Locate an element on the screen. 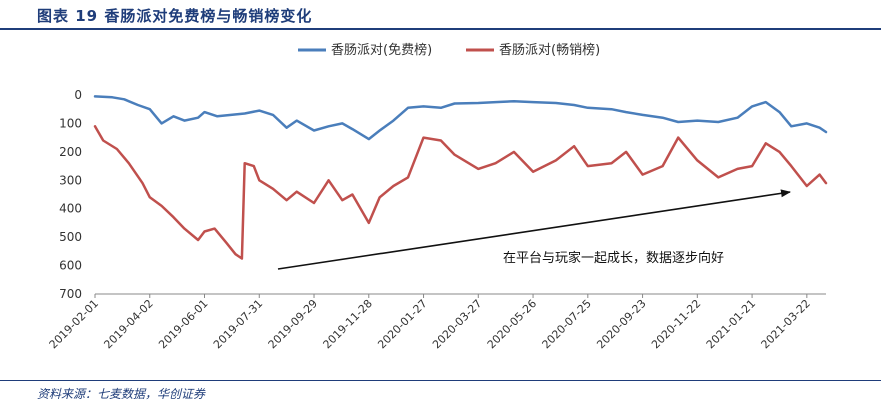 This screenshot has width=881, height=407. legend-label-0: 香肠派对(免费榜) is located at coordinates (381, 50).